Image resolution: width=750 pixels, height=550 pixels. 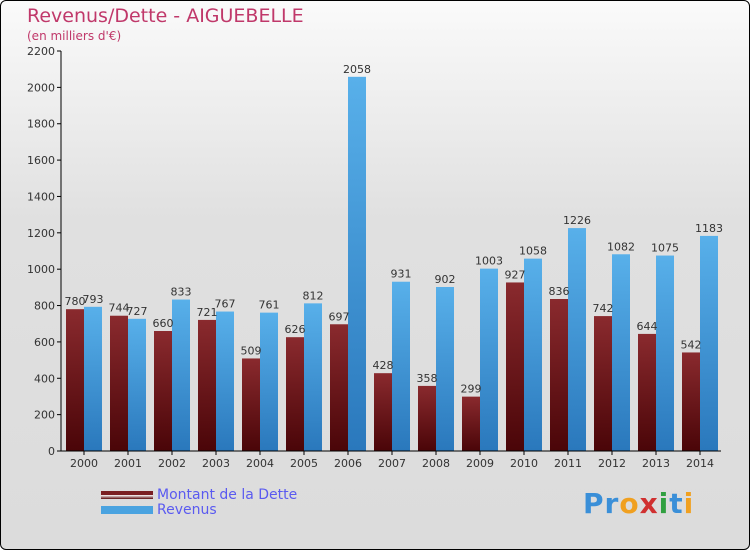 I want to click on x-tick-label: 2003, so click(x=216, y=463).